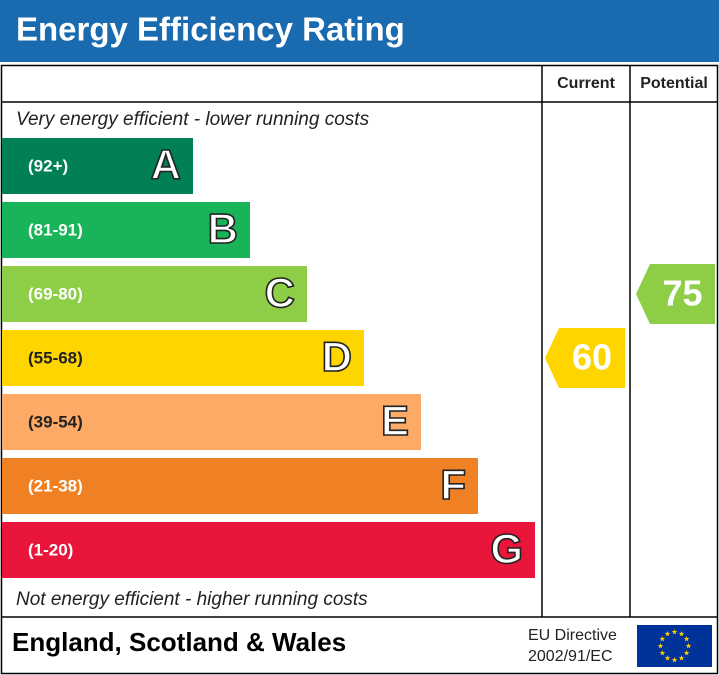 The width and height of the screenshot is (719, 675). I want to click on title-bar, so click(359, 31).